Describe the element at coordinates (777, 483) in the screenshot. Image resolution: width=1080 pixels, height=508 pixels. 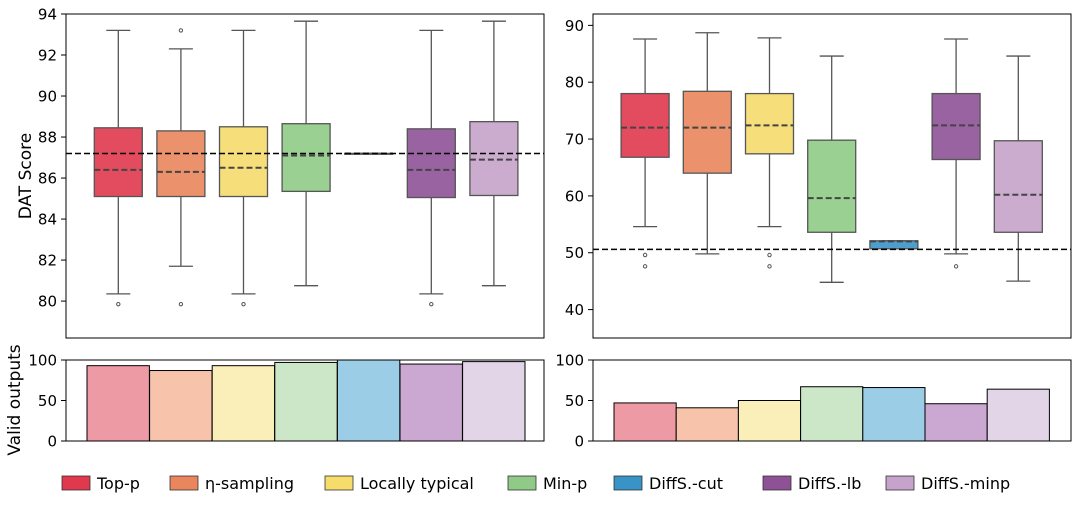
I see `legend-swatch-diffs-lb` at that location.